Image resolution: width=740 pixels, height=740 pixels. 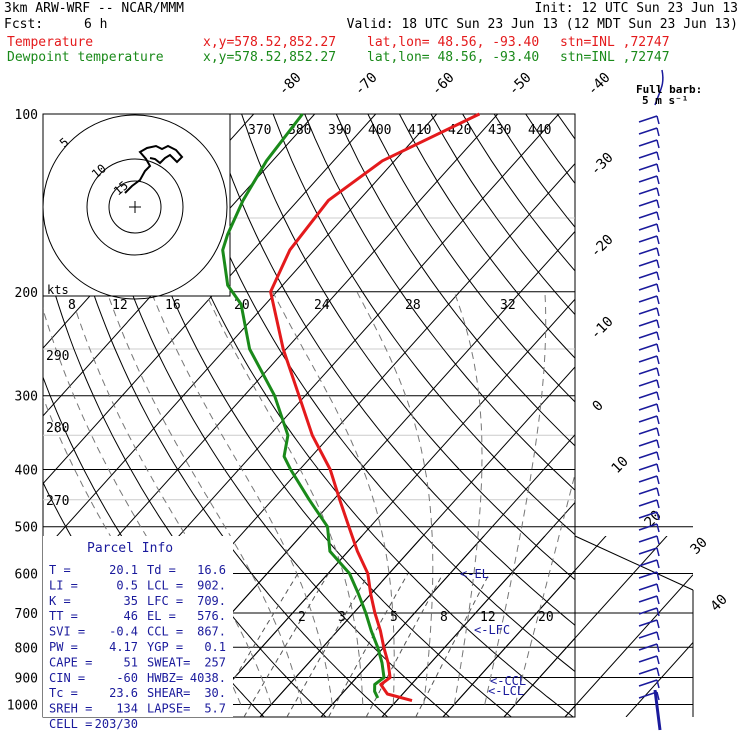 I want to click on temperature-latlon: lat,lon= 48.56, -93.40, so click(x=453, y=42).